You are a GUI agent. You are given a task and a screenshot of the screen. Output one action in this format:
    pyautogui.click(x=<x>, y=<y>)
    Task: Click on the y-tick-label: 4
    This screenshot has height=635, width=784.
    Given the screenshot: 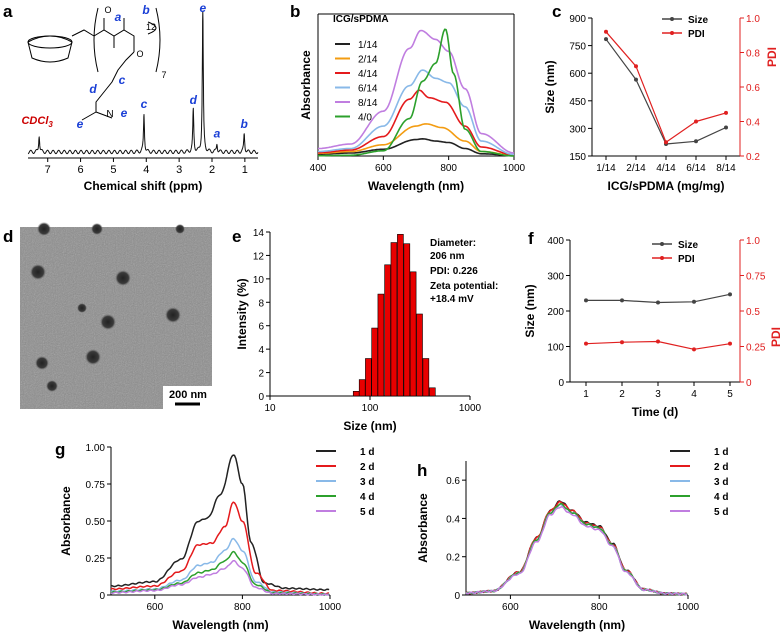 What is the action you would take?
    pyautogui.click(x=261, y=350)
    